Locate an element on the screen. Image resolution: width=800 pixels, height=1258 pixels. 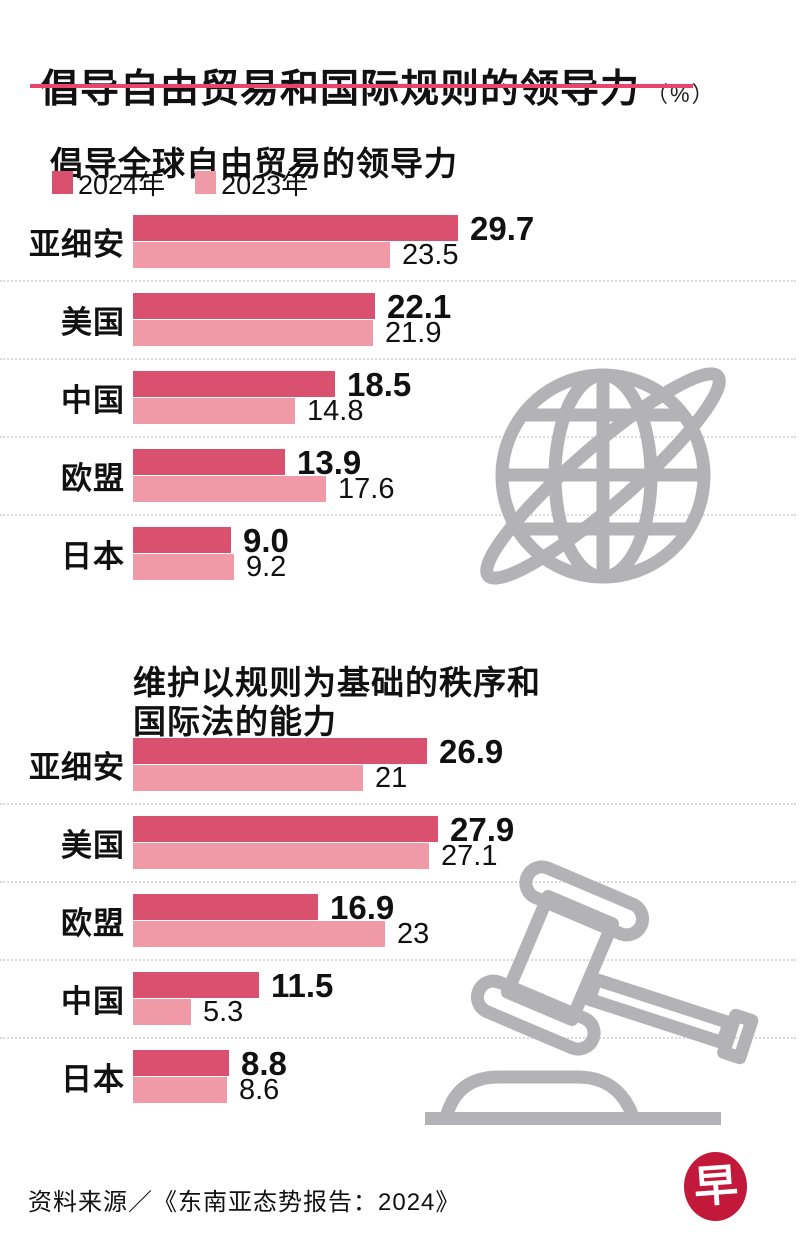
value-label-2023年: 23 is located at coordinates (413, 933).